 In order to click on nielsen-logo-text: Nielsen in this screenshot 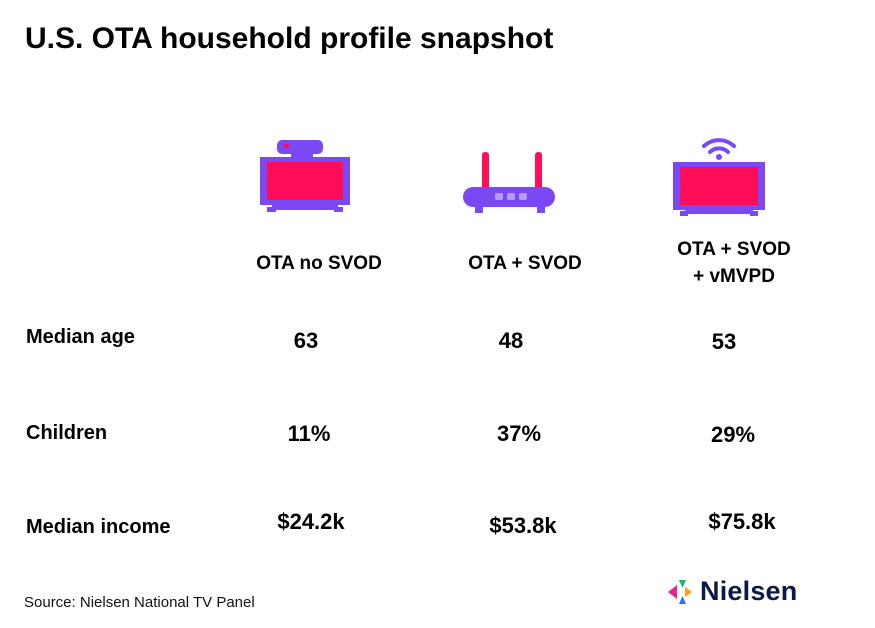, I will do `click(749, 591)`.